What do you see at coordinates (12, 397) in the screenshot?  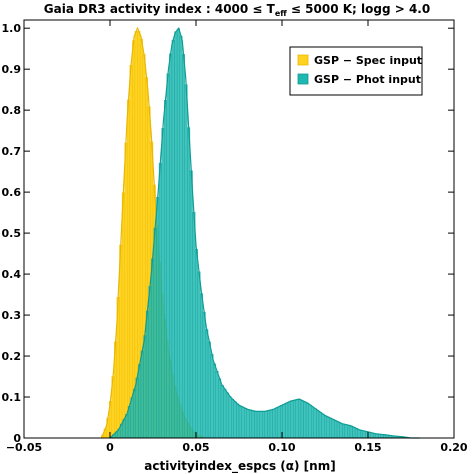 I see `y-tick-label: 0.1` at bounding box center [12, 397].